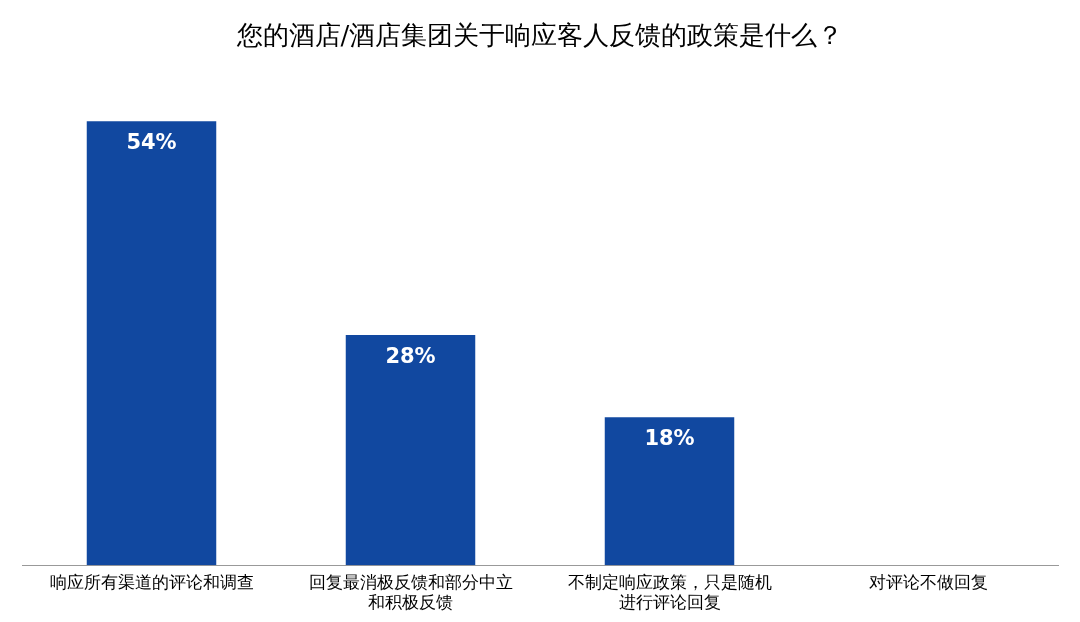  Describe the element at coordinates (410, 355) in the screenshot. I see `data-label: 28%` at that location.